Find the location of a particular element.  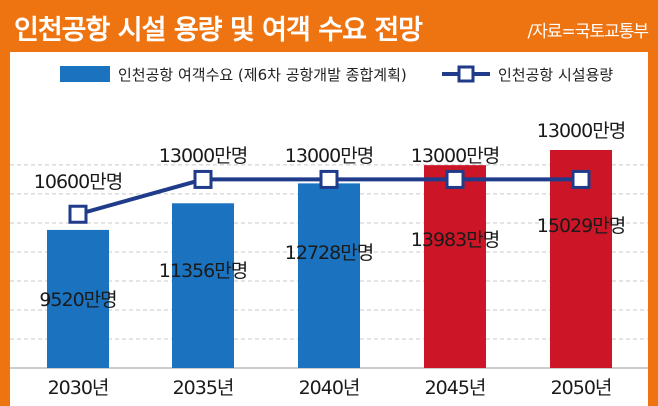

right-border is located at coordinates (653, 229).